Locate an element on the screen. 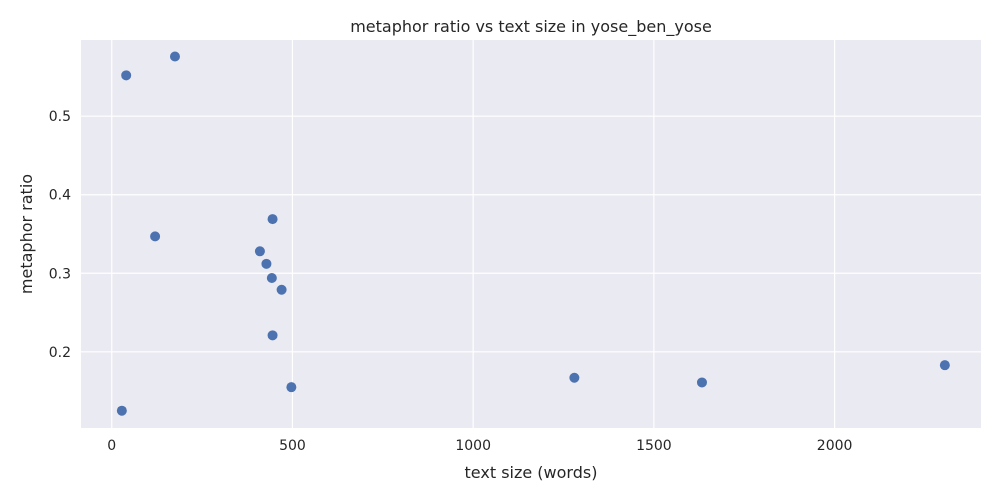  y-tick-label: 0.5 is located at coordinates (60, 117).